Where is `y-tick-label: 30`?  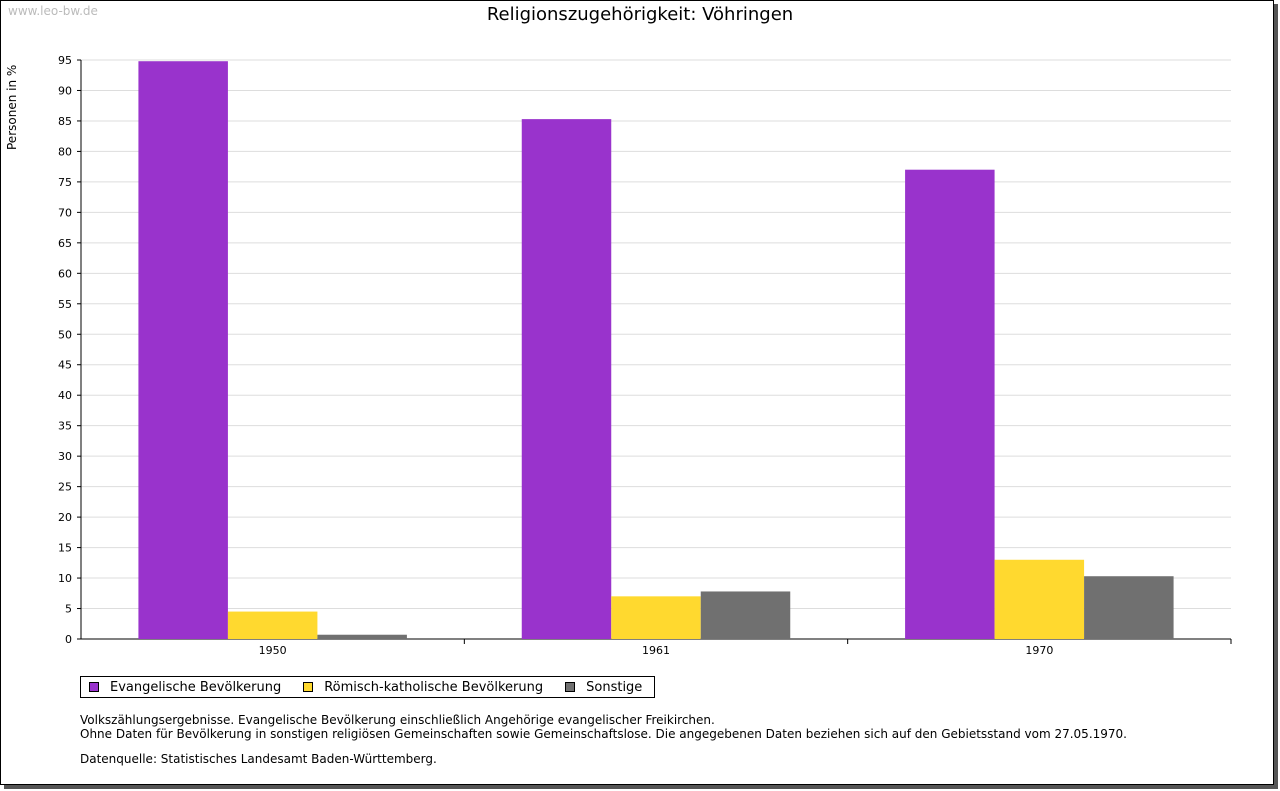
y-tick-label: 30 is located at coordinates (65, 456).